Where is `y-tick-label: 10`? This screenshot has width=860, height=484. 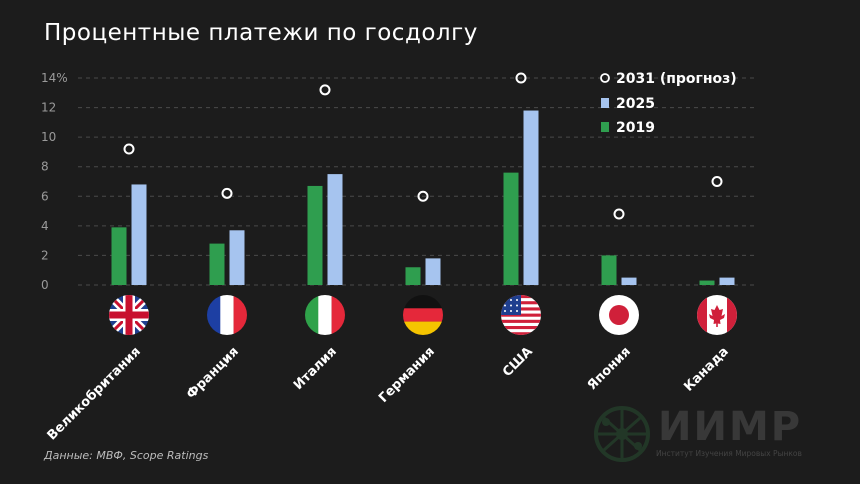 y-tick-label: 10 is located at coordinates (48, 137).